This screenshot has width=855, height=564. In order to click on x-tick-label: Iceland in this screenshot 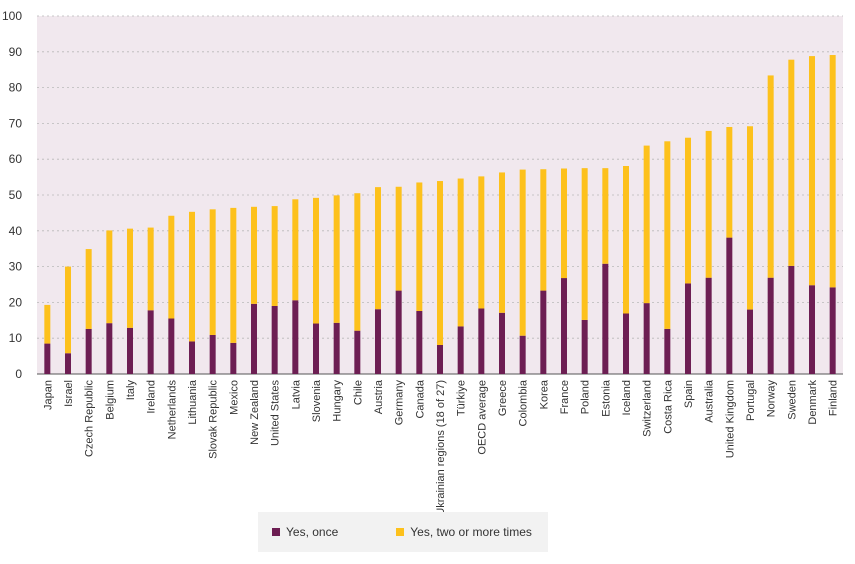, I will do `click(627, 397)`.